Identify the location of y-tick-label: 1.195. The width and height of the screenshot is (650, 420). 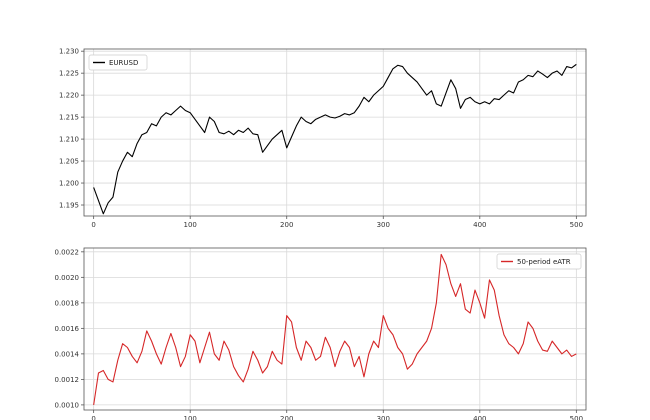
(69, 206).